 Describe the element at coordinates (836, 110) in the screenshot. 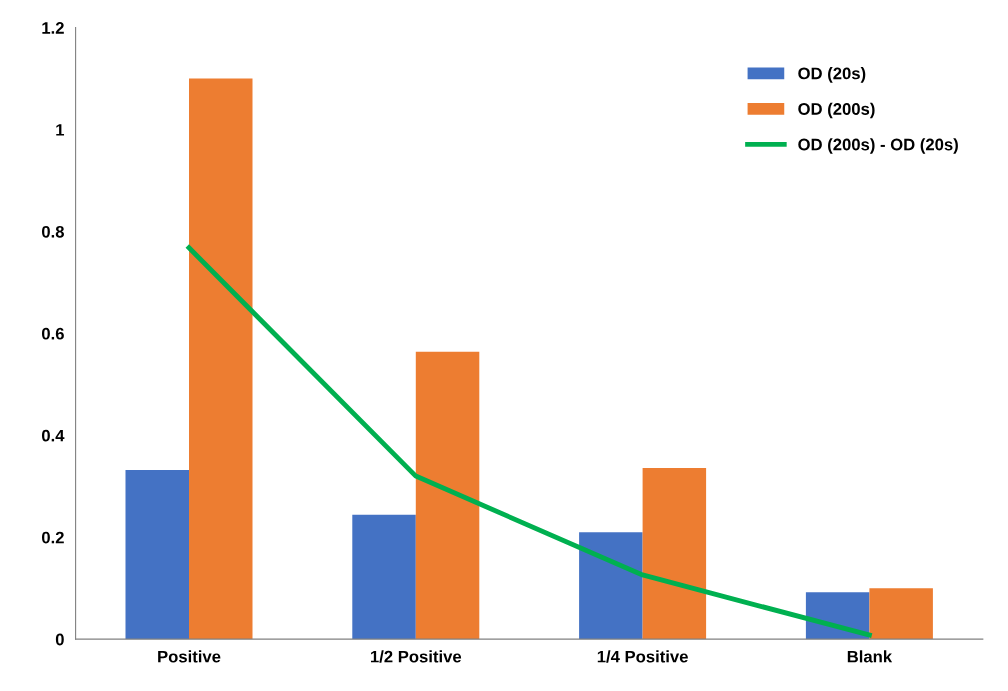

I see `legend-label: OD (200s)` at that location.